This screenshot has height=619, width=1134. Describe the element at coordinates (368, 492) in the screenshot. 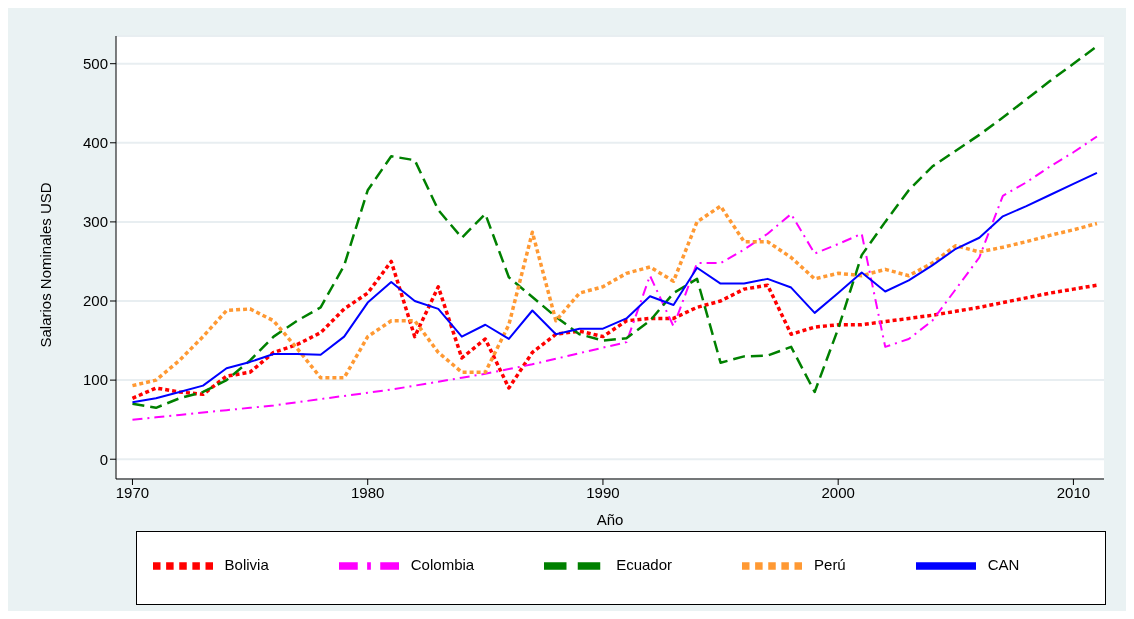

I see `x-tick-label: 1980` at that location.